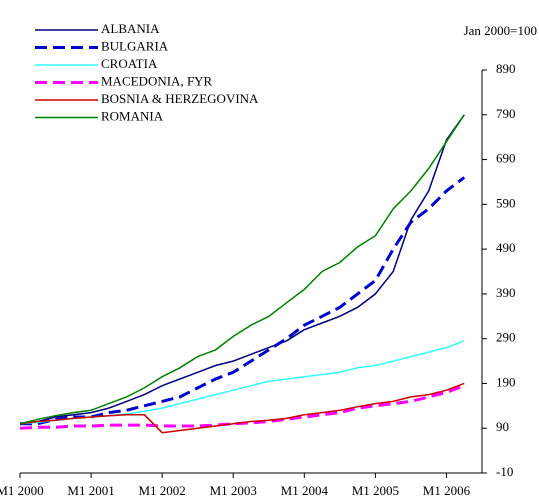 The height and width of the screenshot is (501, 539). What do you see at coordinates (161, 490) in the screenshot?
I see `x-tick-label: M1 2002` at bounding box center [161, 490].